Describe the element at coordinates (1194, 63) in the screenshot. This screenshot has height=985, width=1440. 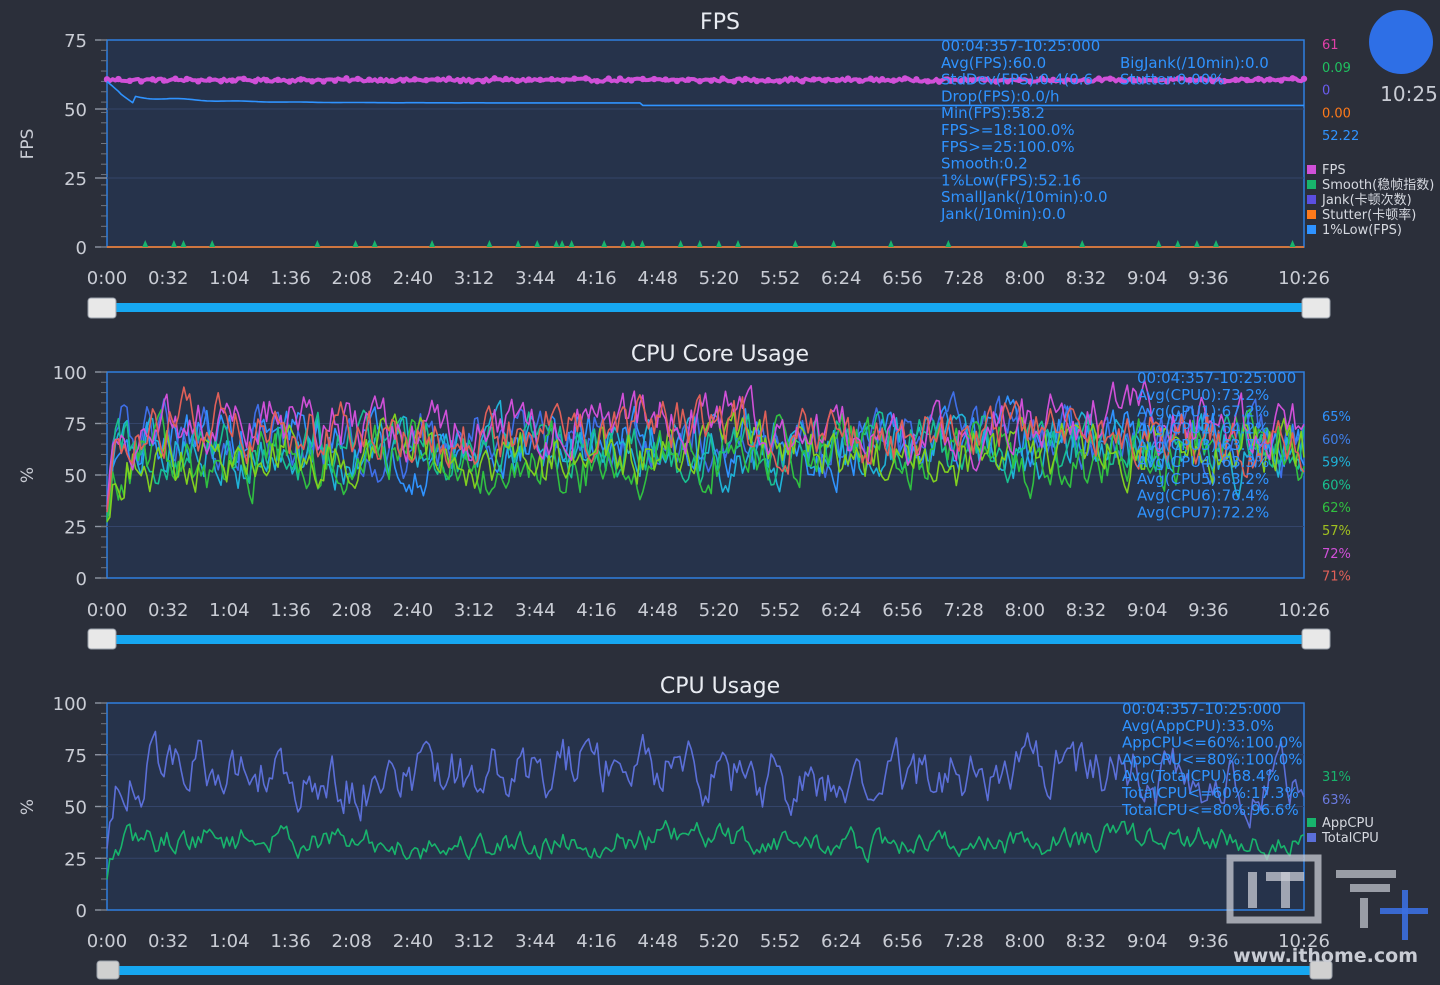
I see `stat-line-right: BigJank(/10min):0.0` at that location.